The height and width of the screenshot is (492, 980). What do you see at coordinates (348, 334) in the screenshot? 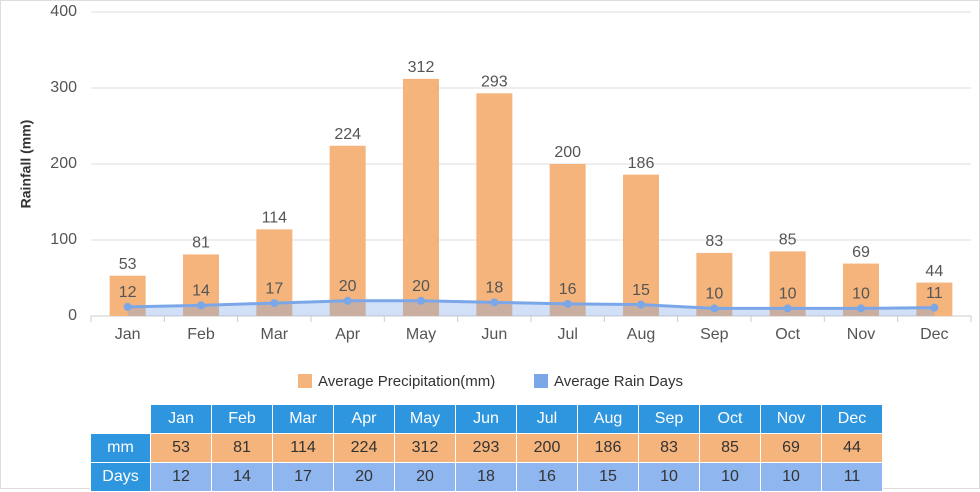
I see `x-tick-label: Apr` at bounding box center [348, 334].